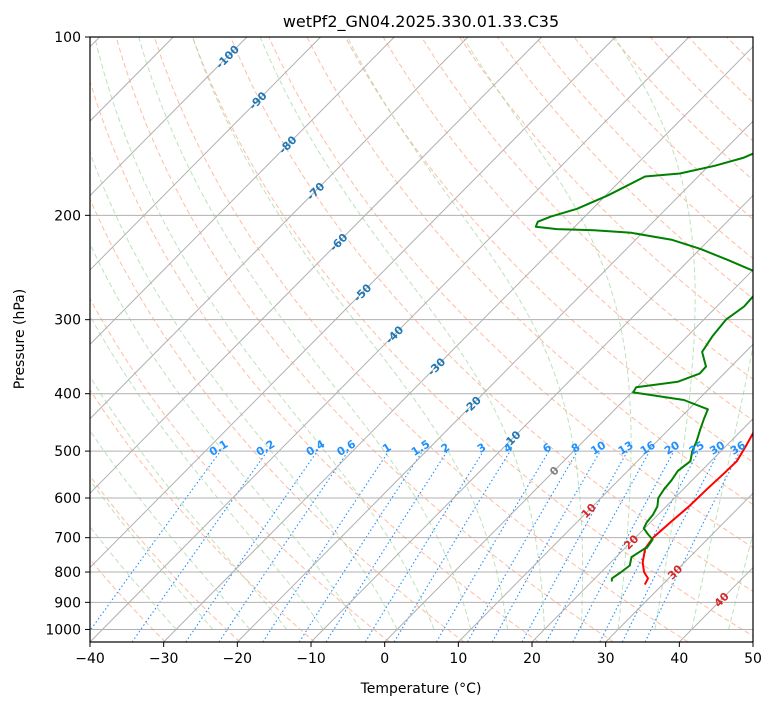 This screenshot has height=708, width=775. What do you see at coordinates (67, 321) in the screenshot?
I see `y-tick-label: 300` at bounding box center [67, 321].